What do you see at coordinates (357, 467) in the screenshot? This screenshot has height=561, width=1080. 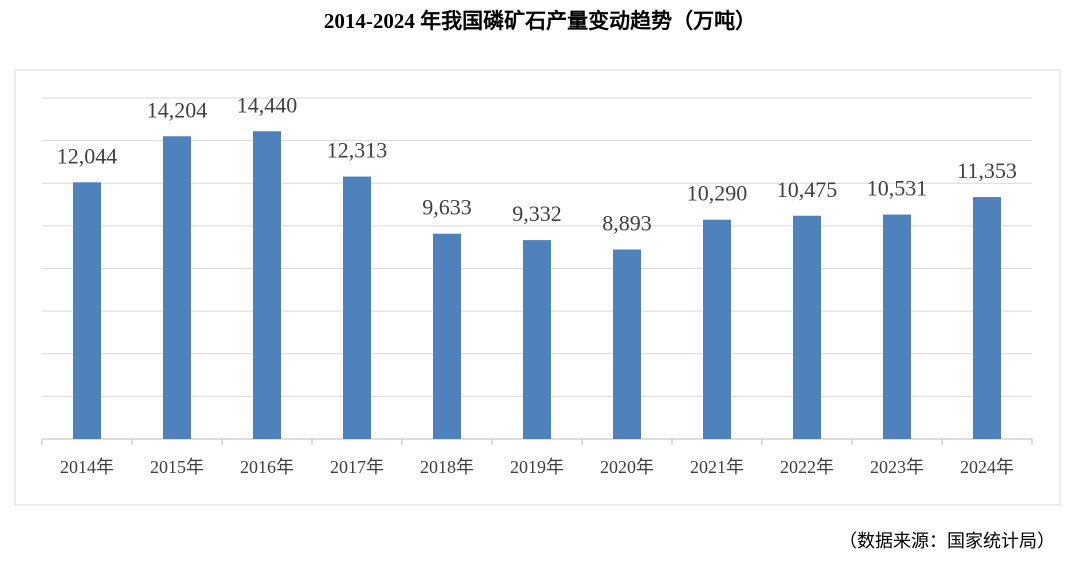 I see `x-tick-label: 2017年` at bounding box center [357, 467].